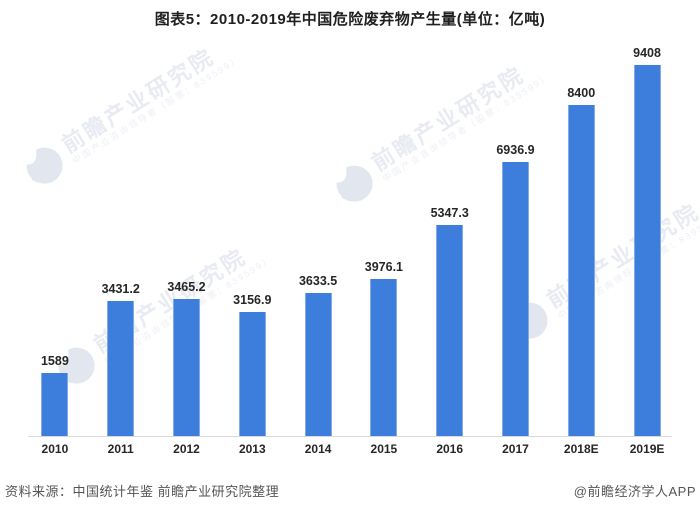  What do you see at coordinates (318, 281) in the screenshot?
I see `bar-value-label: 3633.5` at bounding box center [318, 281].